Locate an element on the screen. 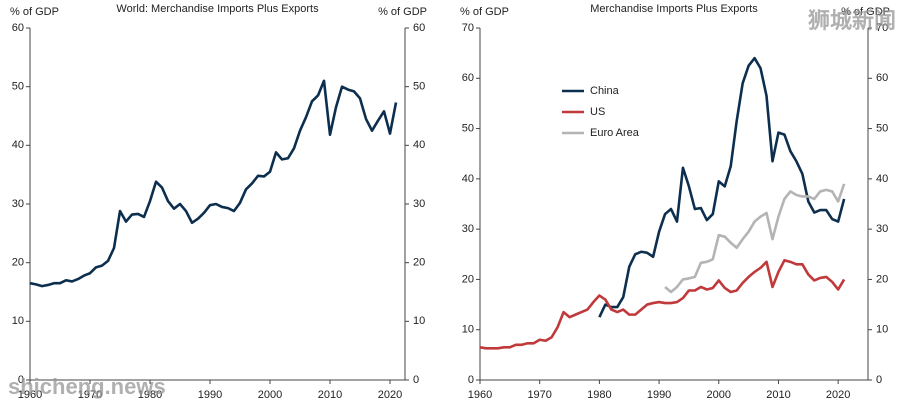  watermark: shicheng.news is located at coordinates (87, 386).